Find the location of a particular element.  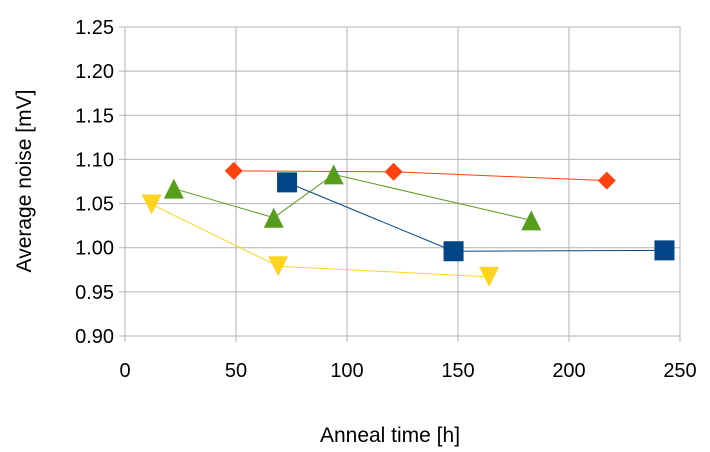

y-tick-label: 1.20 is located at coordinates (94, 72).